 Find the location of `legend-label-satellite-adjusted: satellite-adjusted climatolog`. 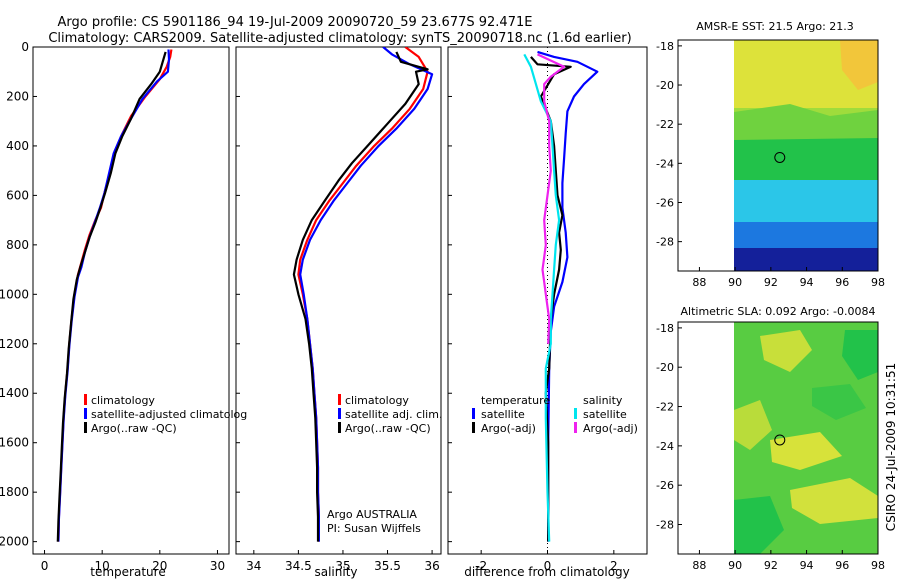

legend-label-satellite-adjusted: satellite-adjusted climatolog is located at coordinates (169, 414).